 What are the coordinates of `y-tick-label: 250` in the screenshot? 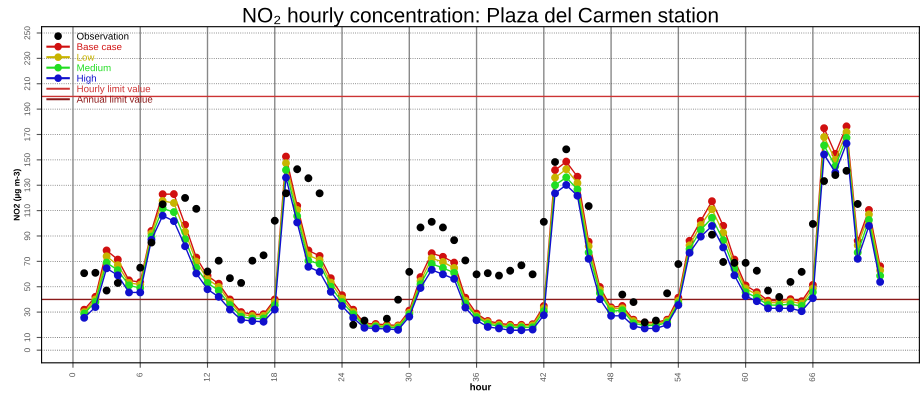 It's located at (27, 33).